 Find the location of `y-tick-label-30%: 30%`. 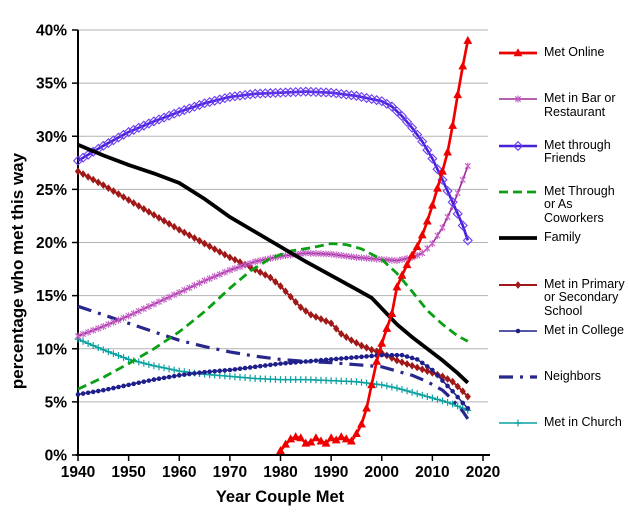

y-tick-label-30%: 30% is located at coordinates (51, 137).